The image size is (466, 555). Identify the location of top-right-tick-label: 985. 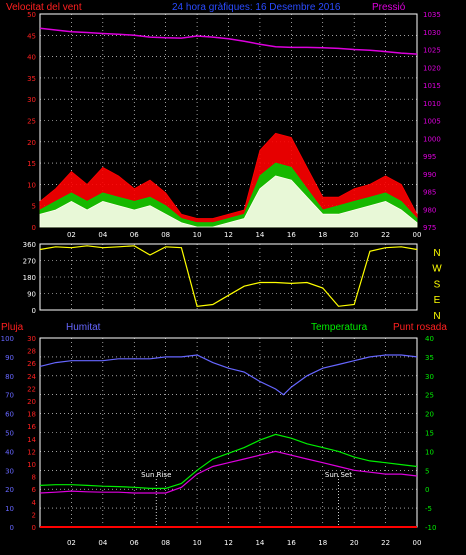
(429, 193).